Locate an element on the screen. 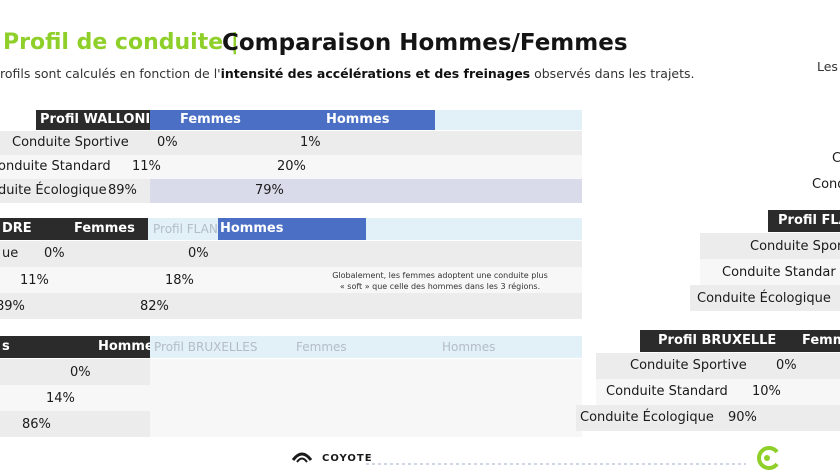 The height and width of the screenshot is (473, 840). row-men-value: 1% is located at coordinates (310, 142).